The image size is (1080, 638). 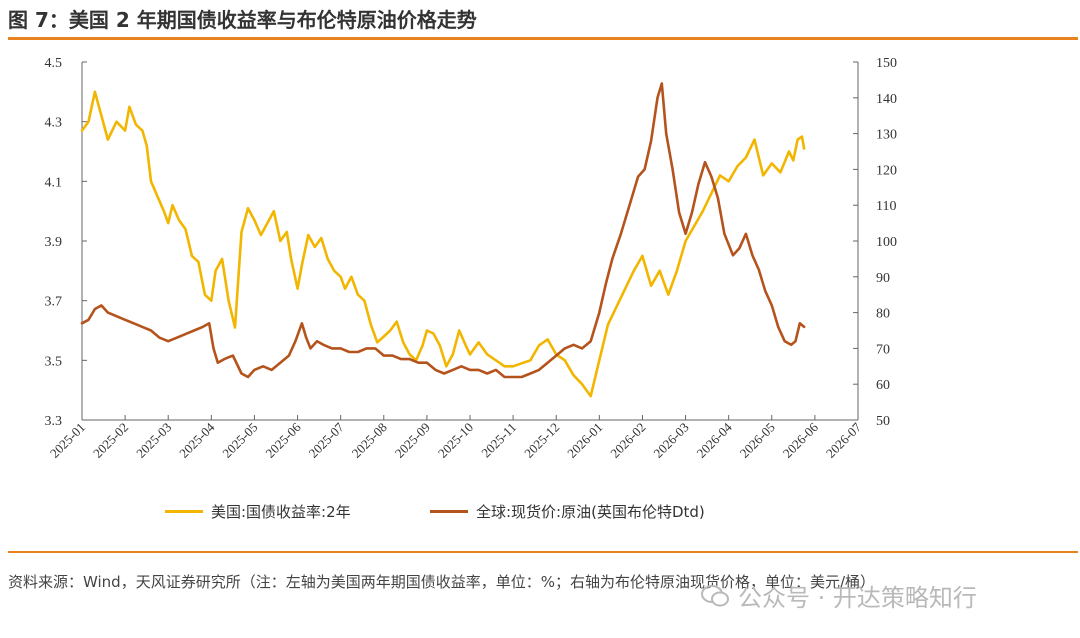 I want to click on right-tick-label: 110, so click(x=886, y=206).